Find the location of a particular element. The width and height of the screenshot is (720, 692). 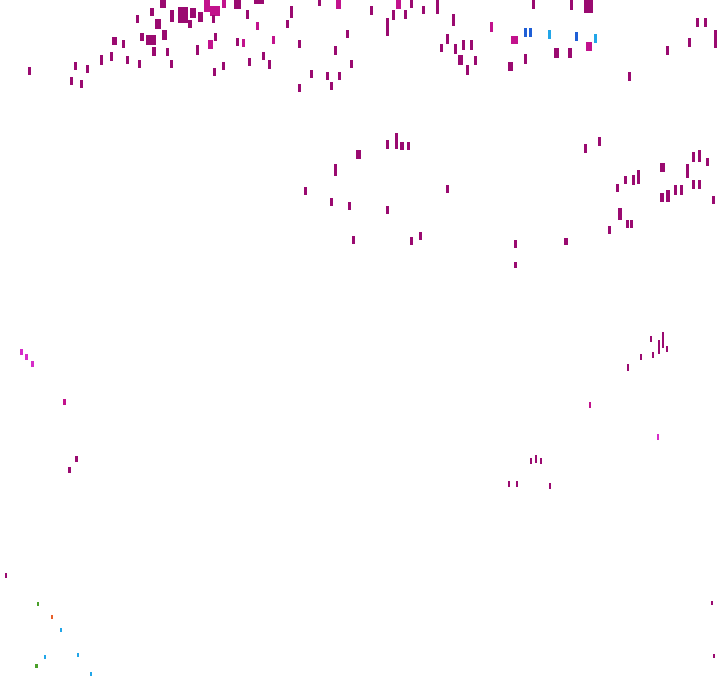

scattered-marks-middle is located at coordinates (509, 200).